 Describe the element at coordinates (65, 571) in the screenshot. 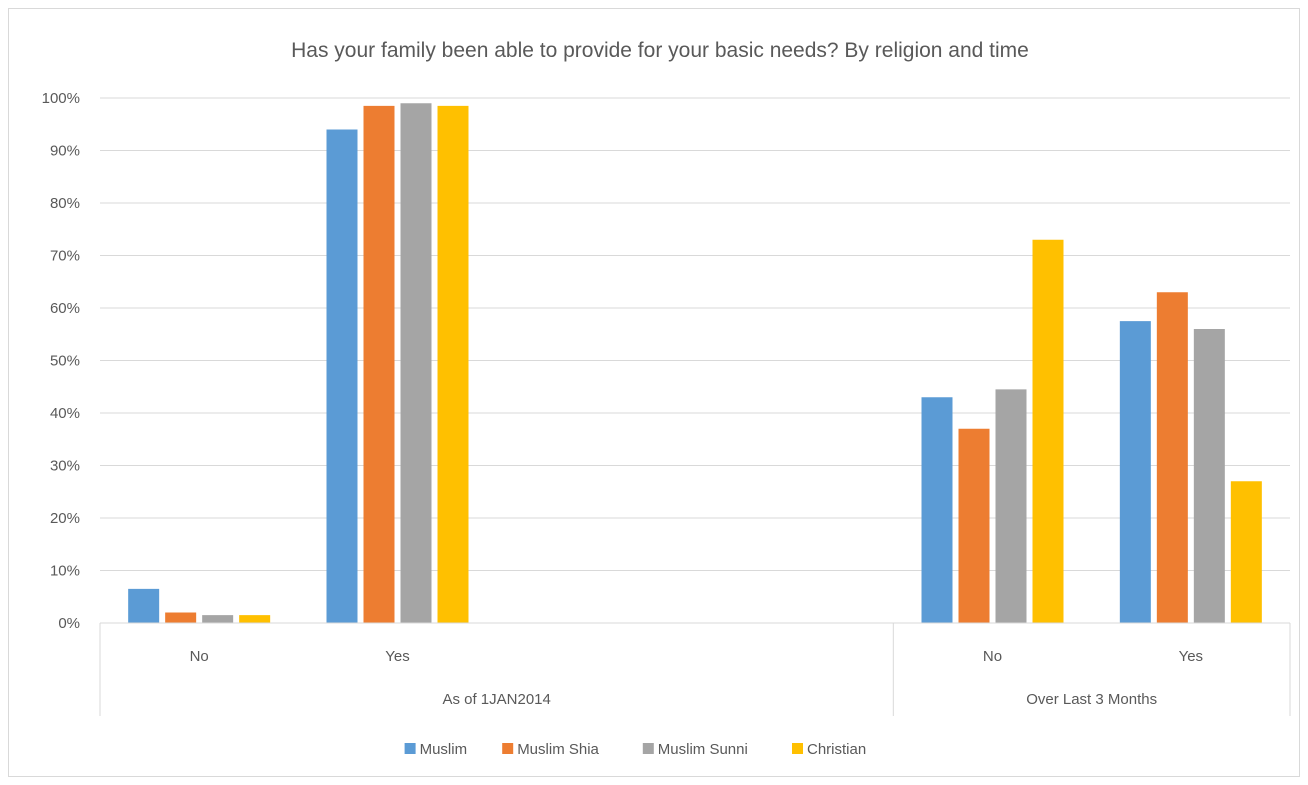

I see `y-tick-label: 10%` at that location.